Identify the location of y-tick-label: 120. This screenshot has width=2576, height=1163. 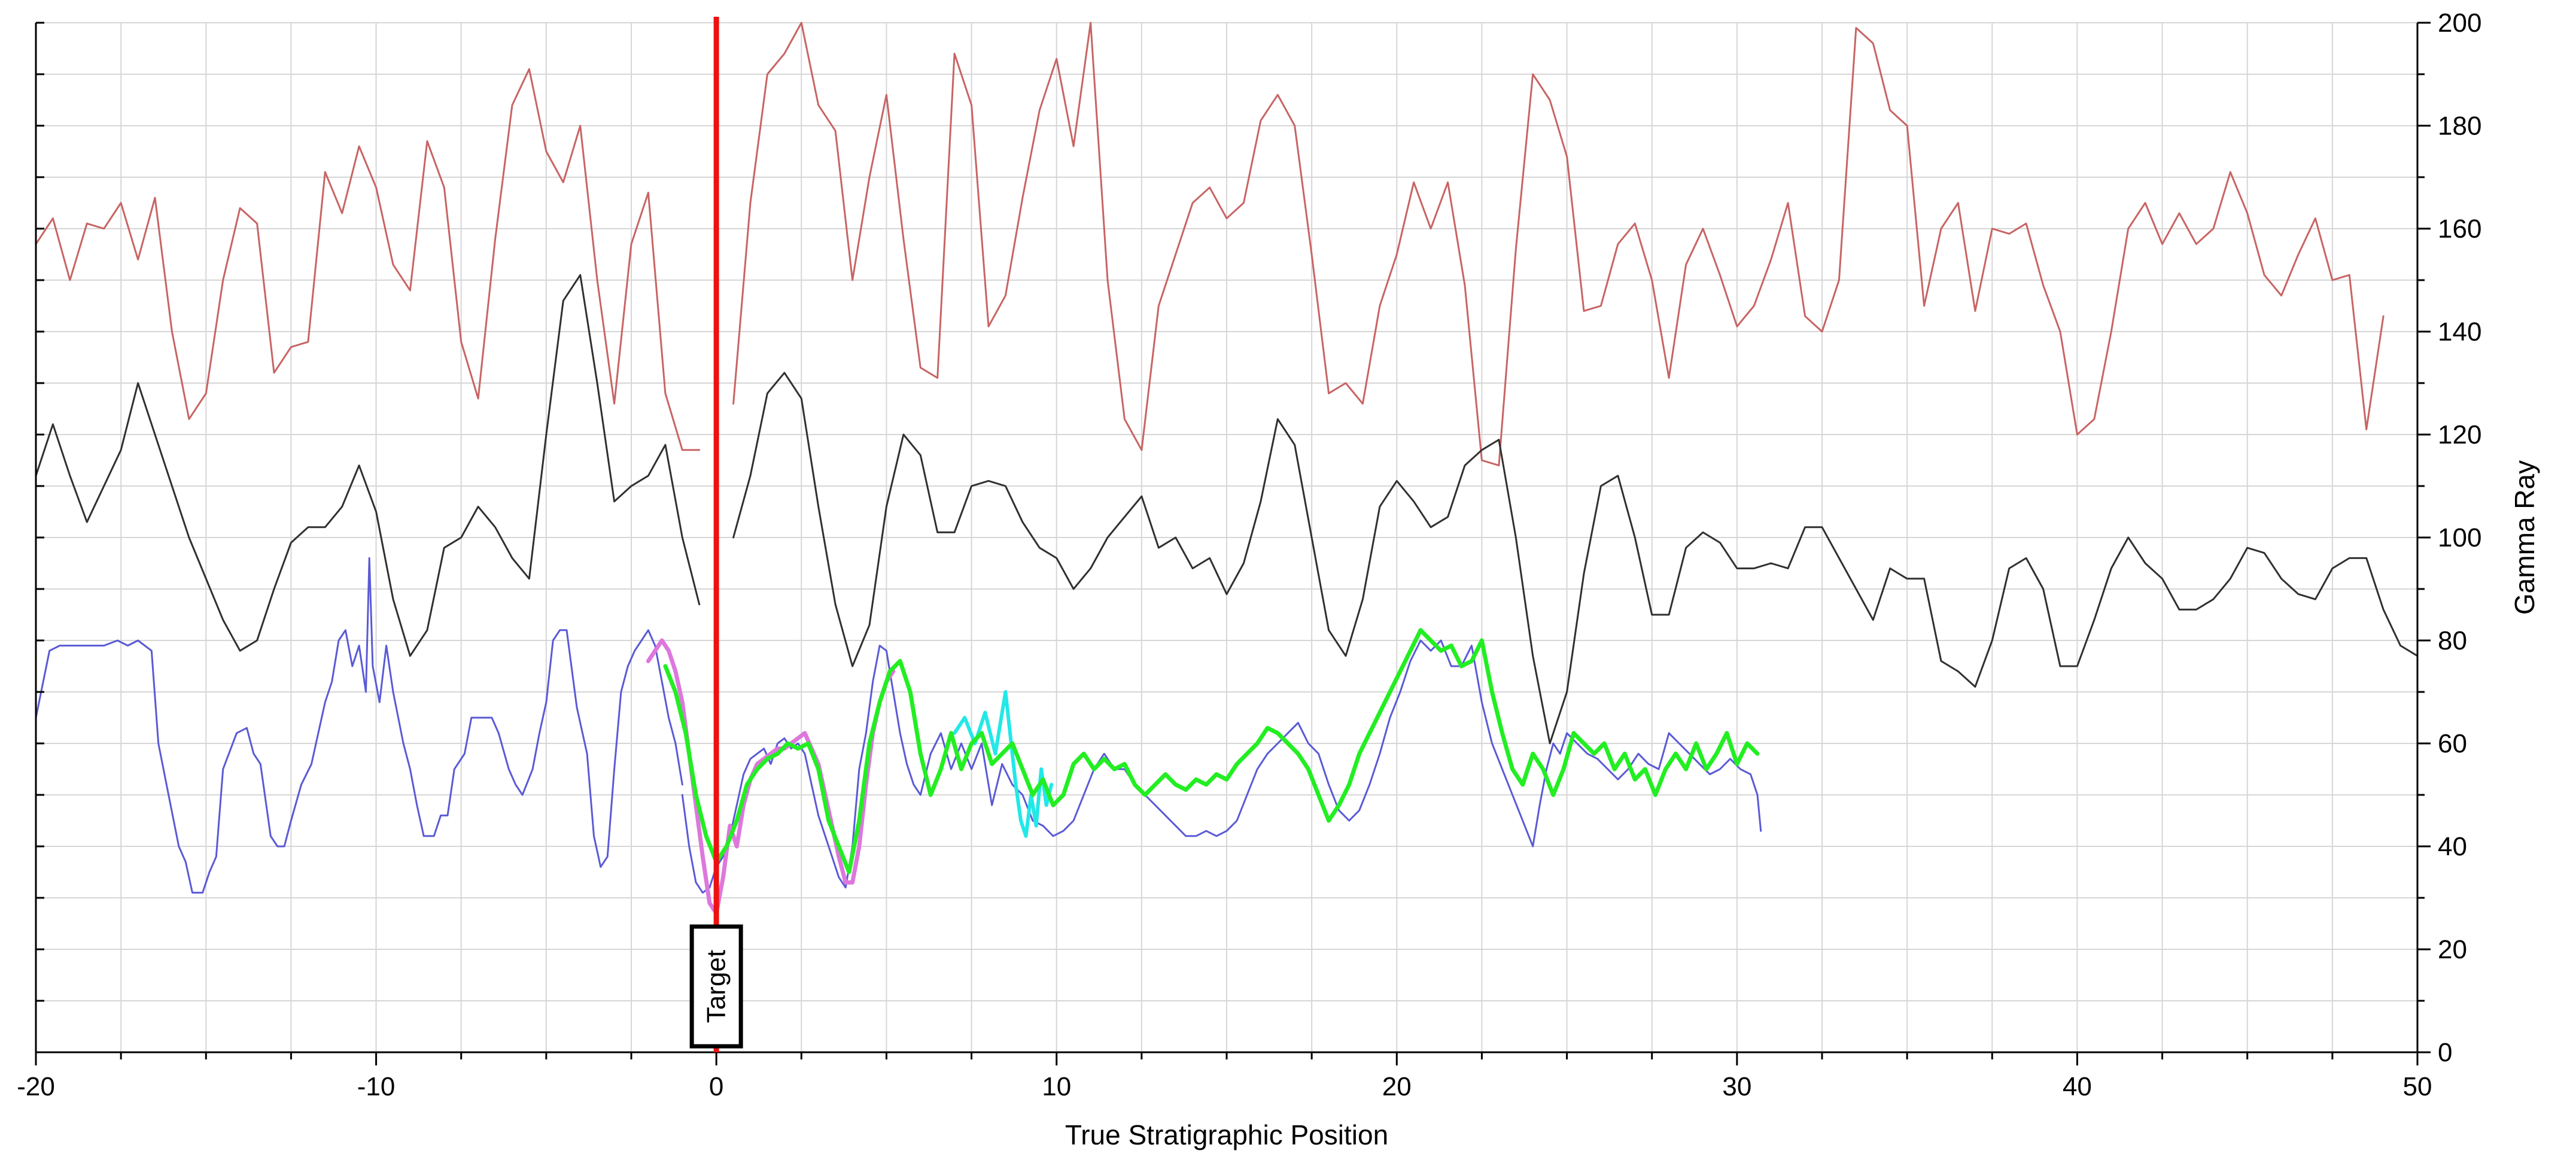
(2459, 435).